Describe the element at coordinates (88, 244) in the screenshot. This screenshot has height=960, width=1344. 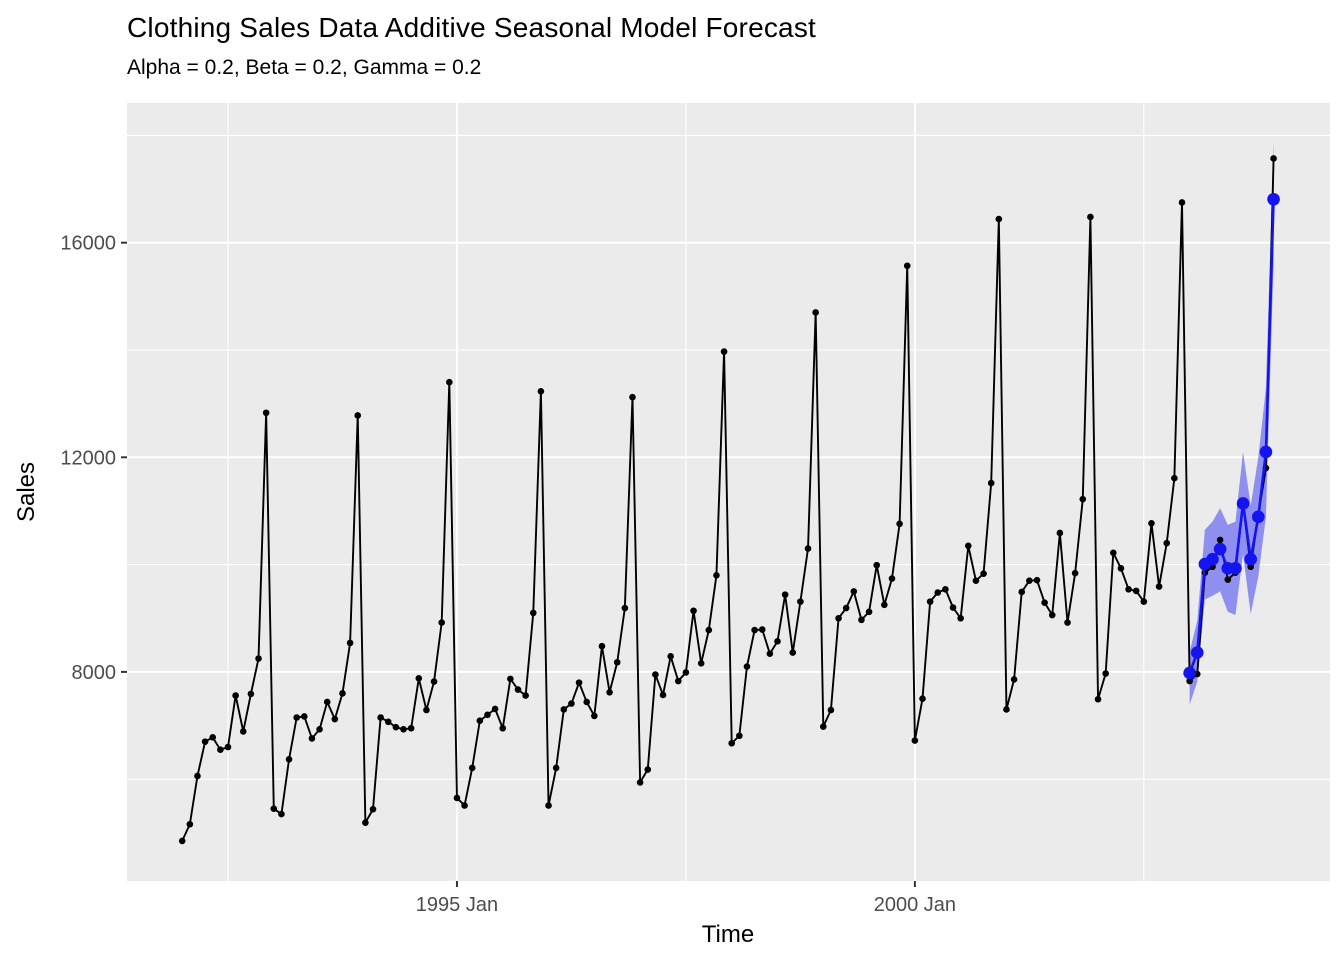
I see `y-tick-label: 16000` at that location.